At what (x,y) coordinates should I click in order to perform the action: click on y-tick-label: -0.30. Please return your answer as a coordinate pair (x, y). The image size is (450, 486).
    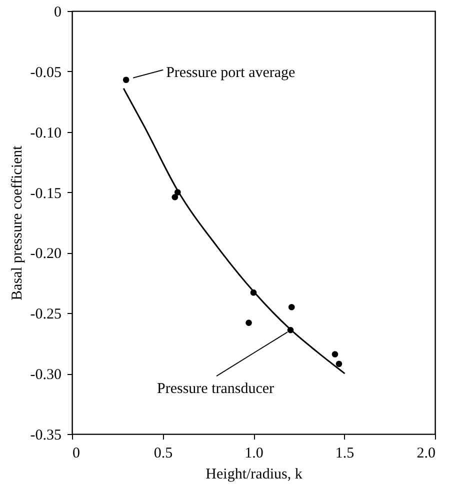
    Looking at the image, I should click on (46, 375).